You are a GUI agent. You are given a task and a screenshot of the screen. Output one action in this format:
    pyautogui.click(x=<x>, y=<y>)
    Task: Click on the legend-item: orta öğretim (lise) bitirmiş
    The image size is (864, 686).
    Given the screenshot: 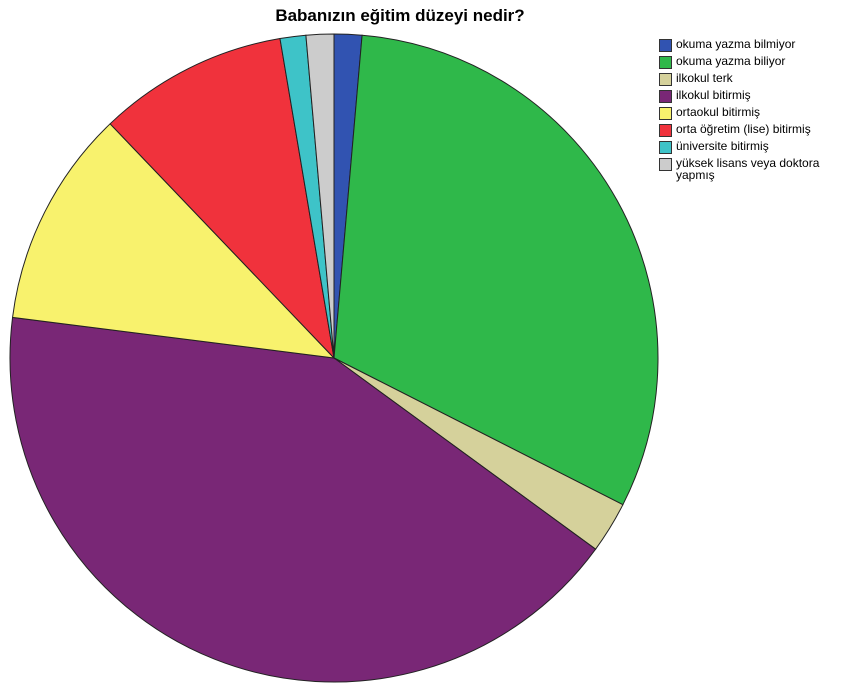 What is the action you would take?
    pyautogui.click(x=761, y=130)
    